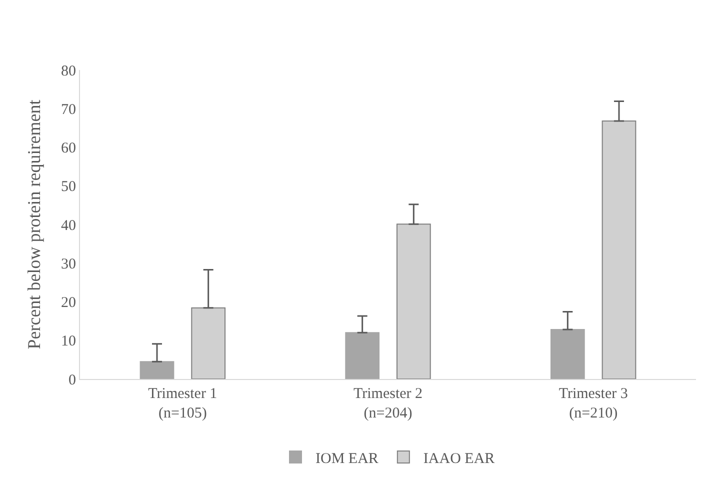  I want to click on x-tick-label: Trimester 2 (n=204), so click(388, 404).